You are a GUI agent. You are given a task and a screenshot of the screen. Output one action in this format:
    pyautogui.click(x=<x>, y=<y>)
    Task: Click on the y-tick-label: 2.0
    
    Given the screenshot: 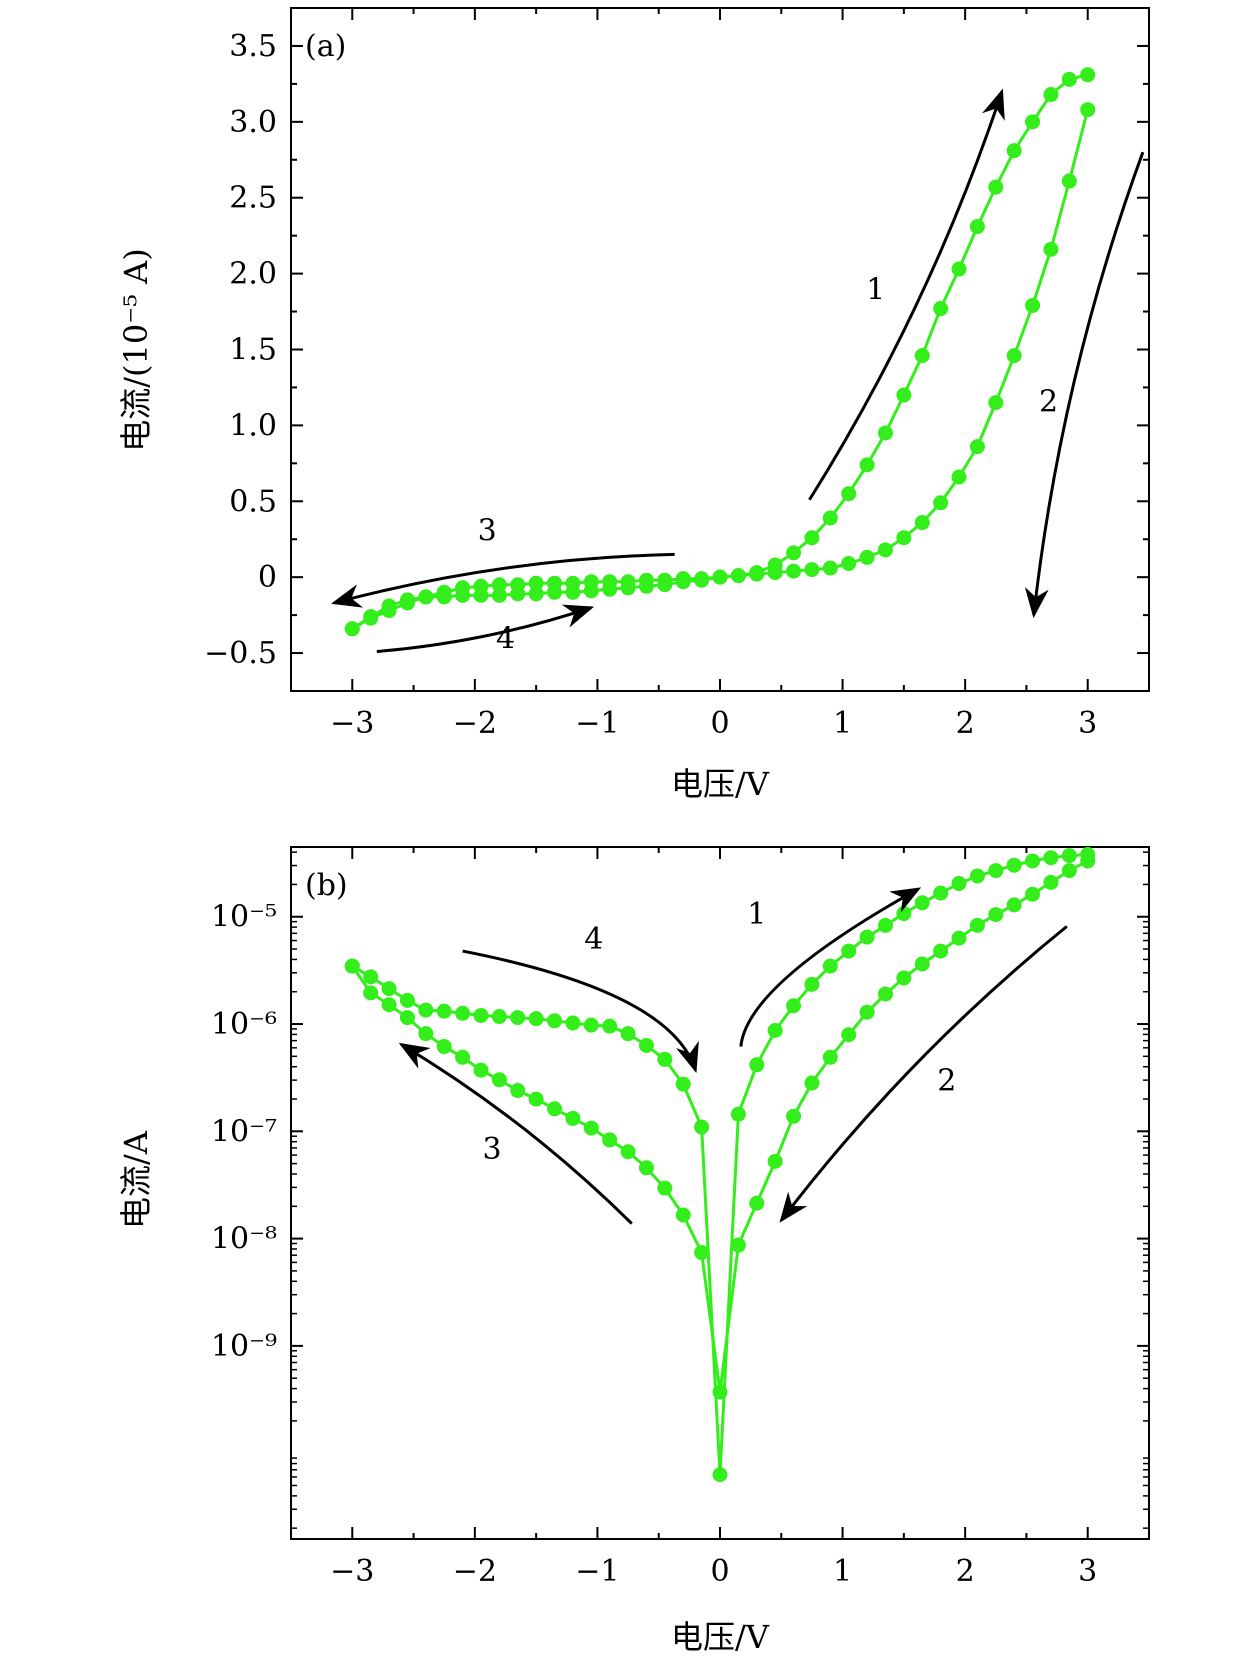 What is the action you would take?
    pyautogui.click(x=253, y=274)
    